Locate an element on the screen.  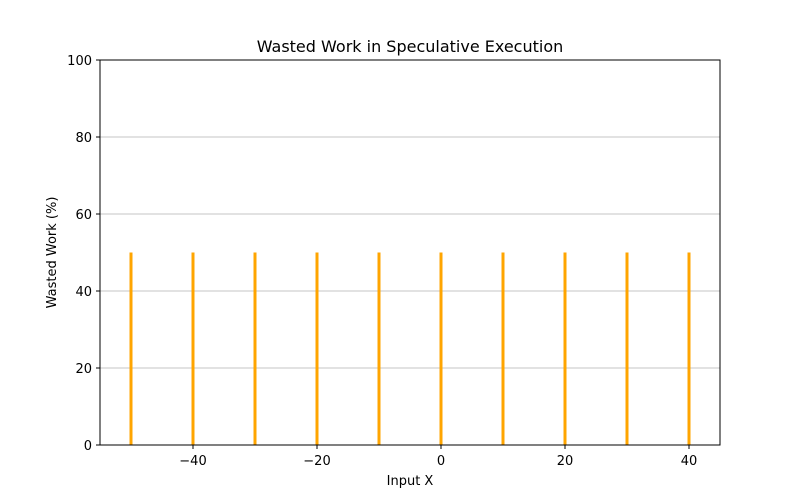
chart-title: Wasted Work in Speculative Execution is located at coordinates (410, 46).